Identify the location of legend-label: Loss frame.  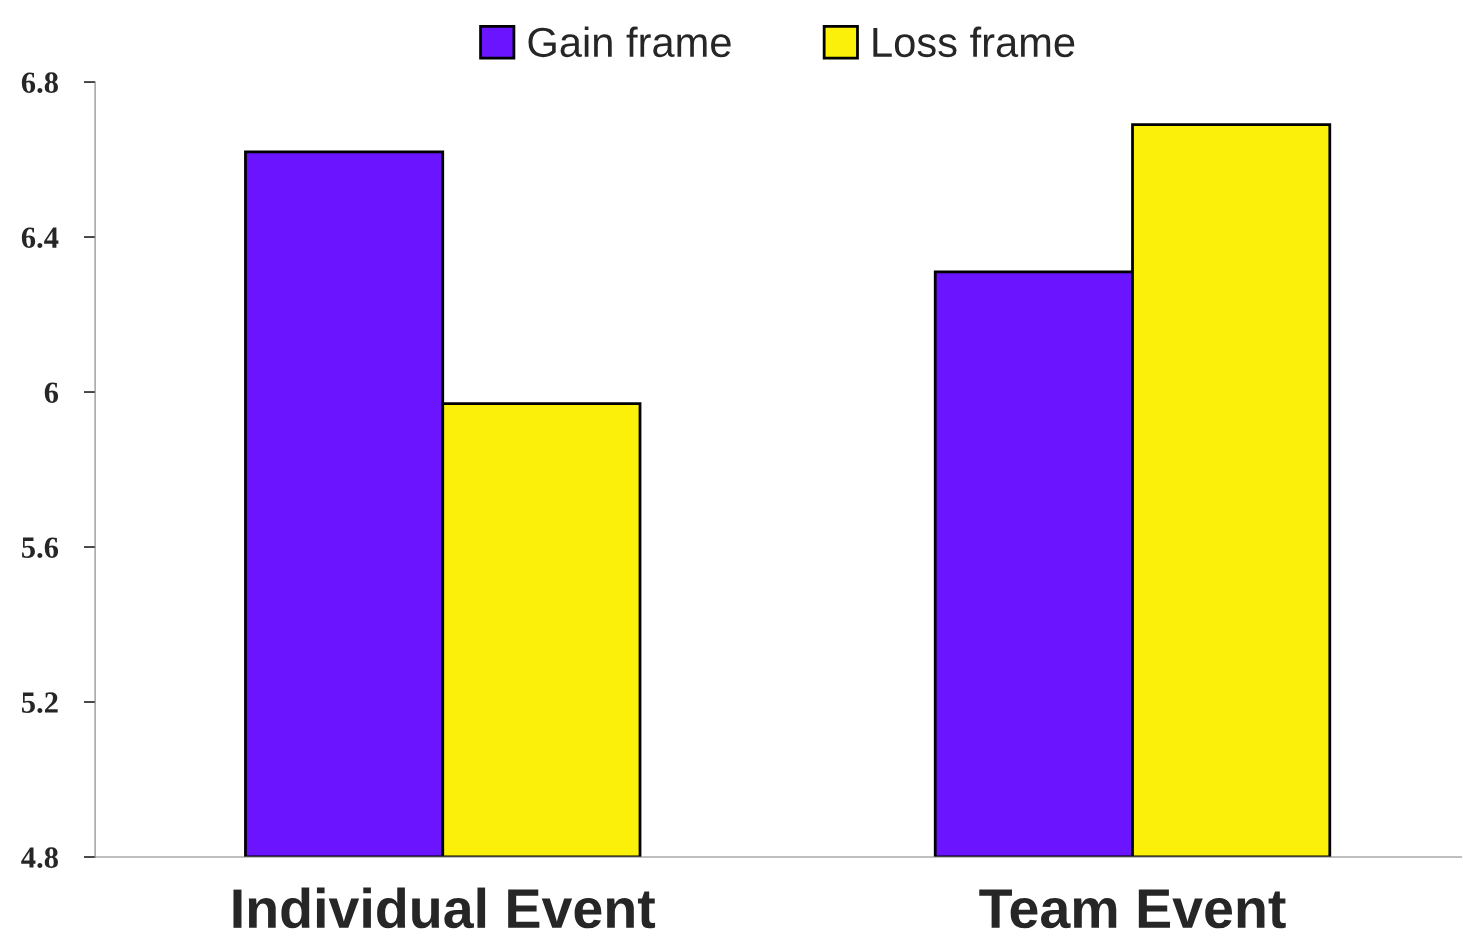
(974, 42).